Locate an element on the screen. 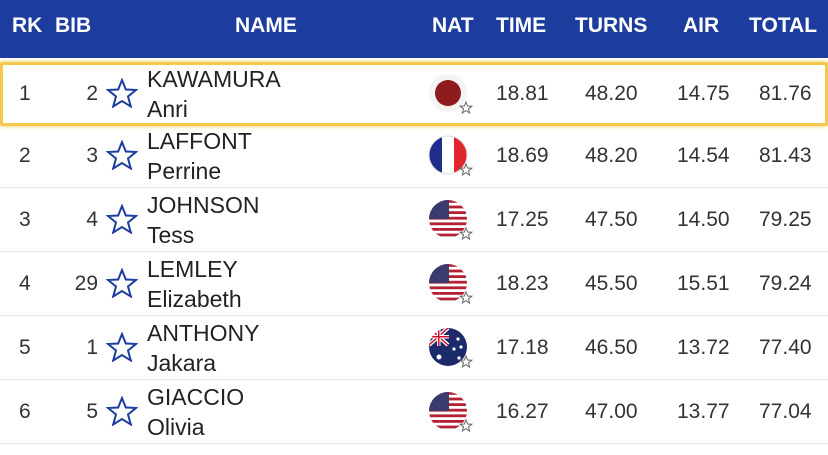 The height and width of the screenshot is (455, 828). table-row: 2 3 LAFFONT Perrine 18.69 48.20 14.54 81.43 is located at coordinates (414, 156).